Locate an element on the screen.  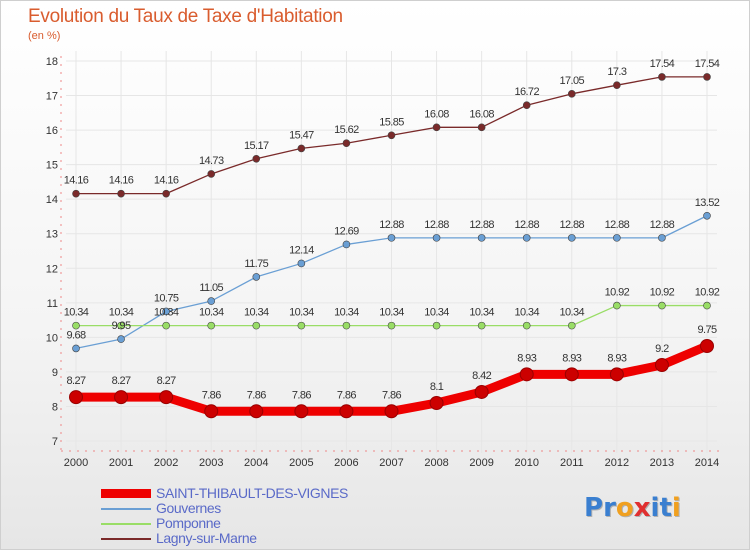
logo-letter: i is located at coordinates (676, 508).